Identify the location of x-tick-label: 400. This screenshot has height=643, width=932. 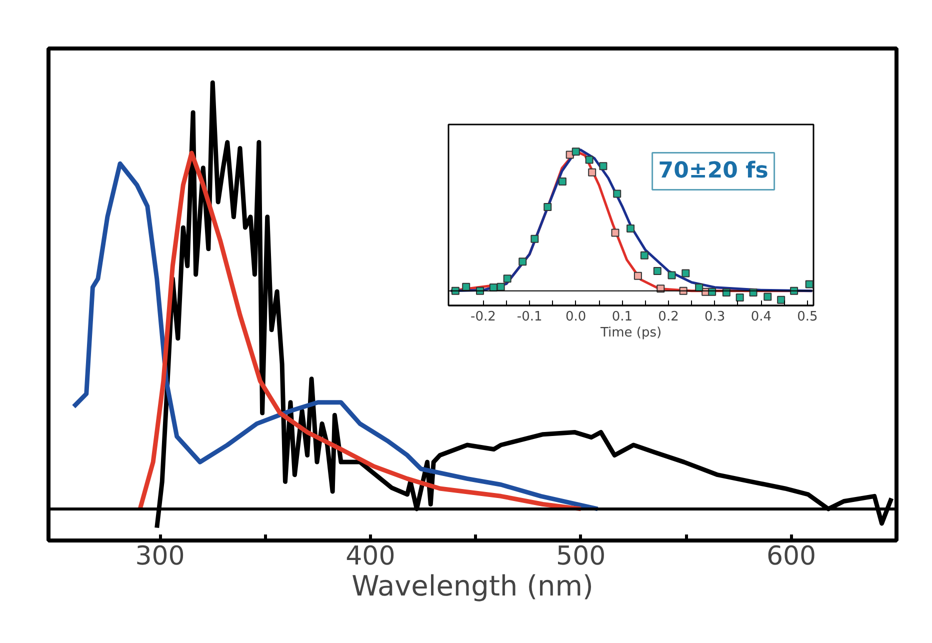
(371, 557).